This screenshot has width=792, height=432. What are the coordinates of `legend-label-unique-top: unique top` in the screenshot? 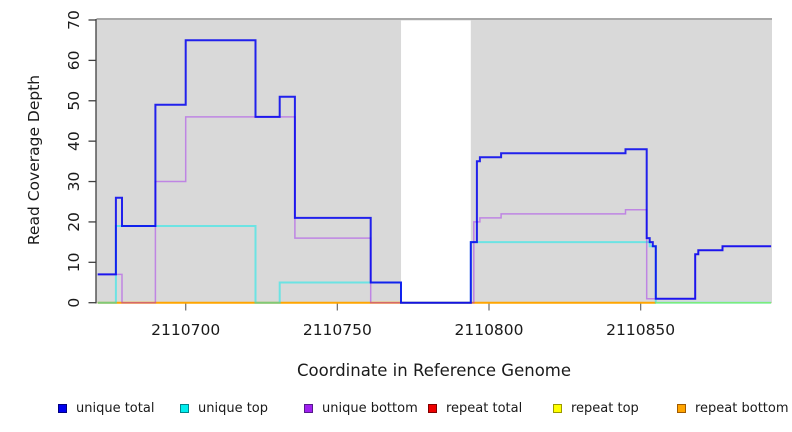 It's located at (233, 408).